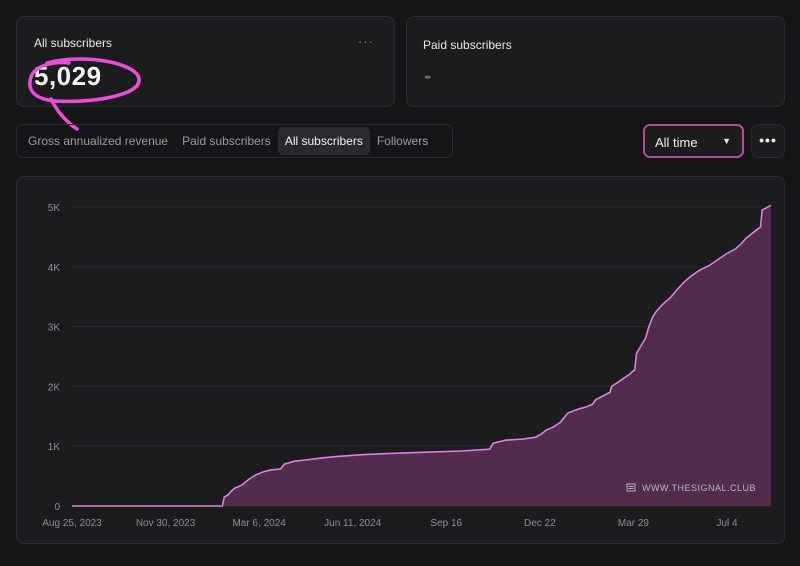  What do you see at coordinates (428, 75) in the screenshot?
I see `paid-subscriber-count: -` at bounding box center [428, 75].